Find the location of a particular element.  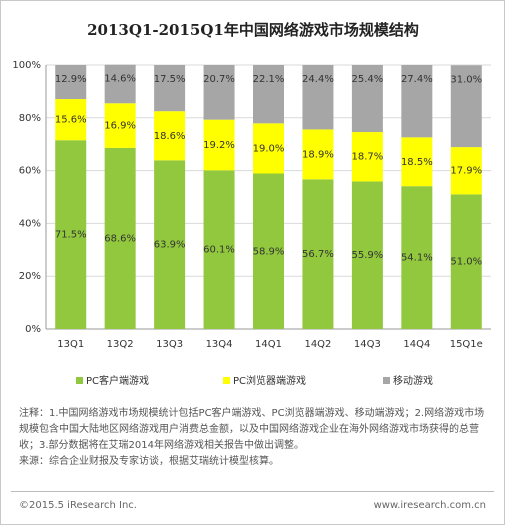

value-label: 12.9% is located at coordinates (71, 79).